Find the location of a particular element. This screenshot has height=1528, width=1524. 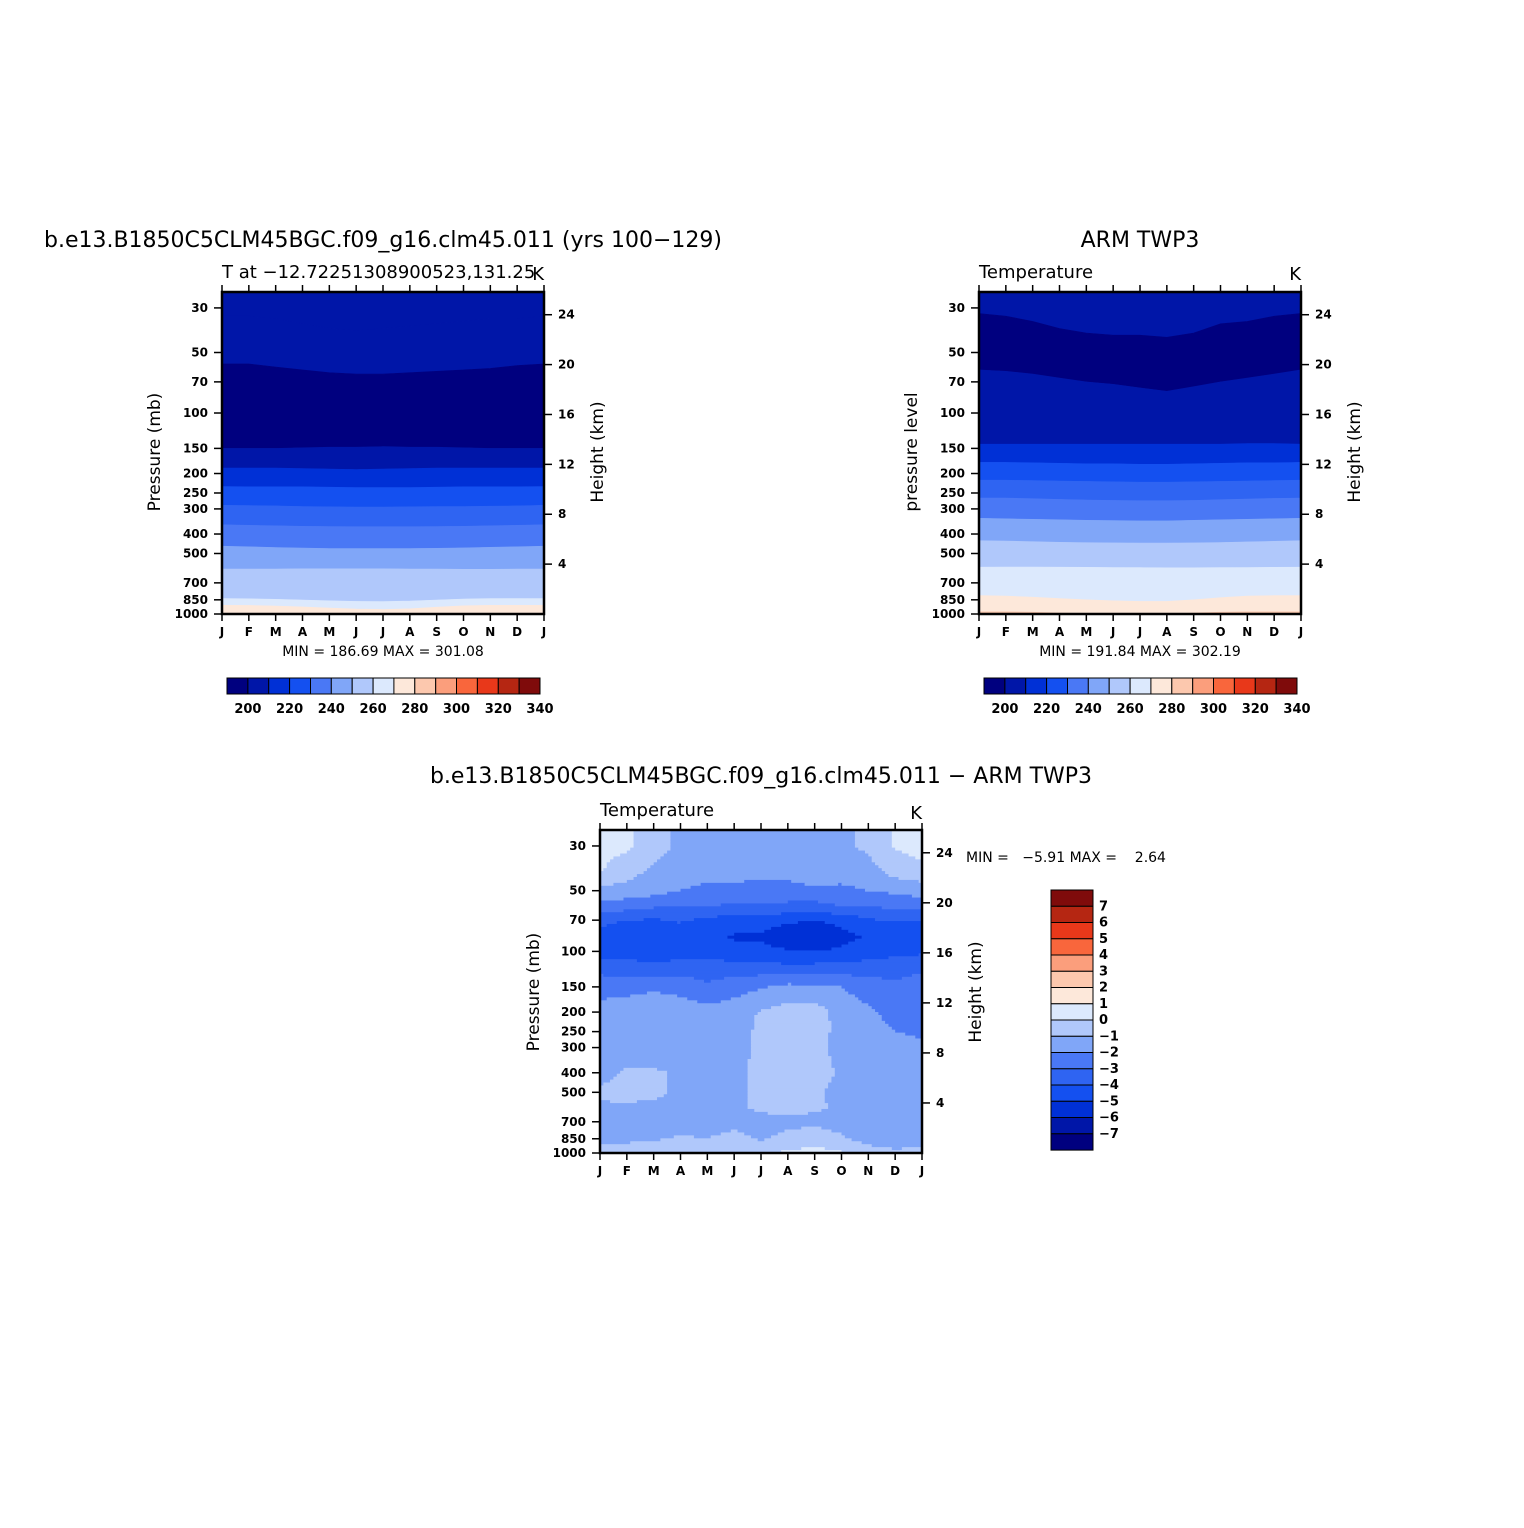

x-tick-label: F is located at coordinates (249, 632).